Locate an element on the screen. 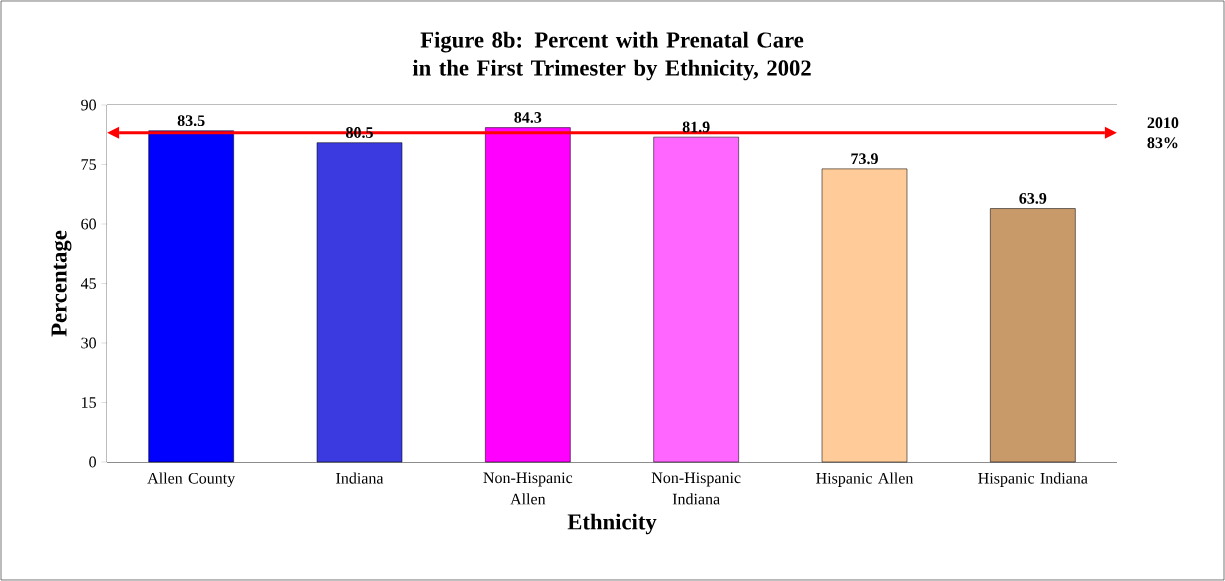 This screenshot has width=1225, height=581. y-tick-label: 45 is located at coordinates (88, 283).